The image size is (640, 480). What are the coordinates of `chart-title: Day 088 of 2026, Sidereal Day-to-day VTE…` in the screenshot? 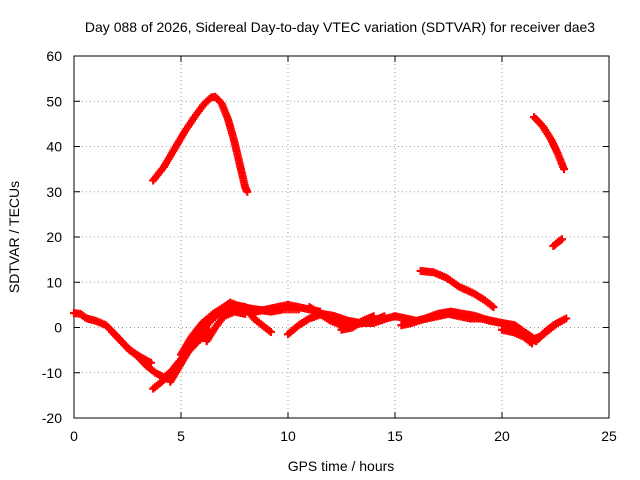 It's located at (340, 27).